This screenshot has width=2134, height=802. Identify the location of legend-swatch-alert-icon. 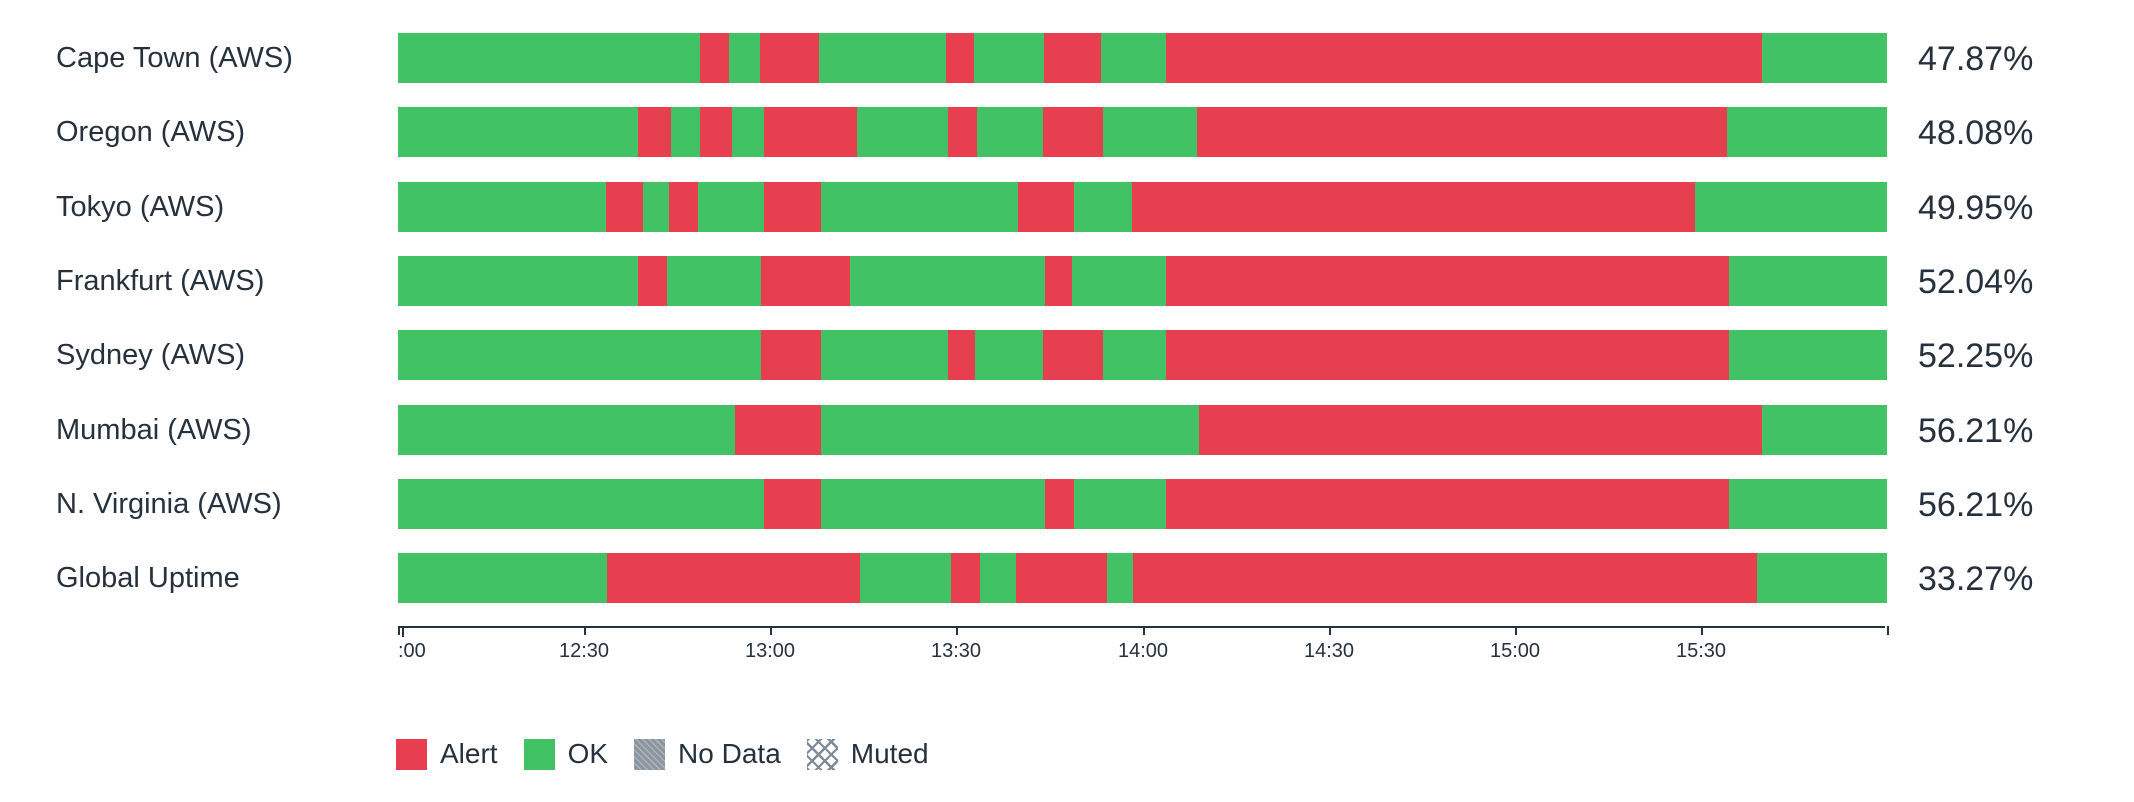
(411, 754).